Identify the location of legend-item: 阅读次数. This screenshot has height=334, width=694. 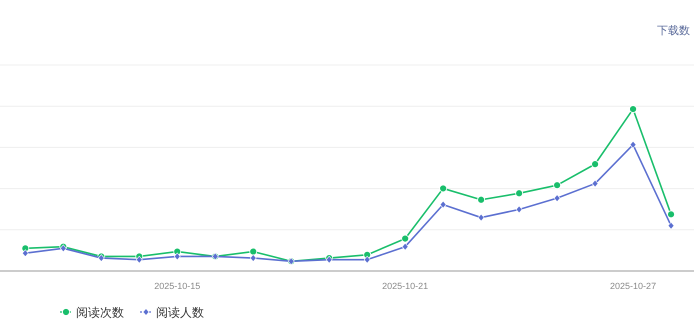
(92, 313).